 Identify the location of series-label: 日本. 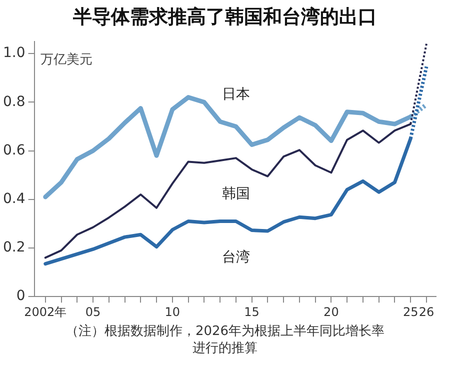
(236, 94).